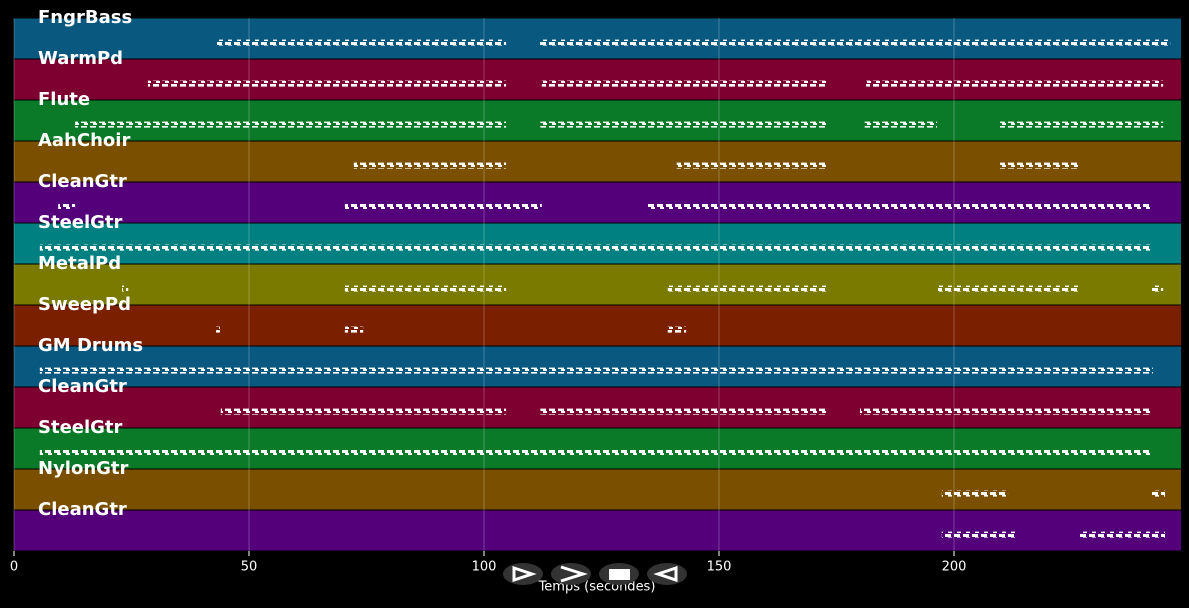 The height and width of the screenshot is (608, 1189). Describe the element at coordinates (84, 140) in the screenshot. I see `track-name: AahChoir` at that location.